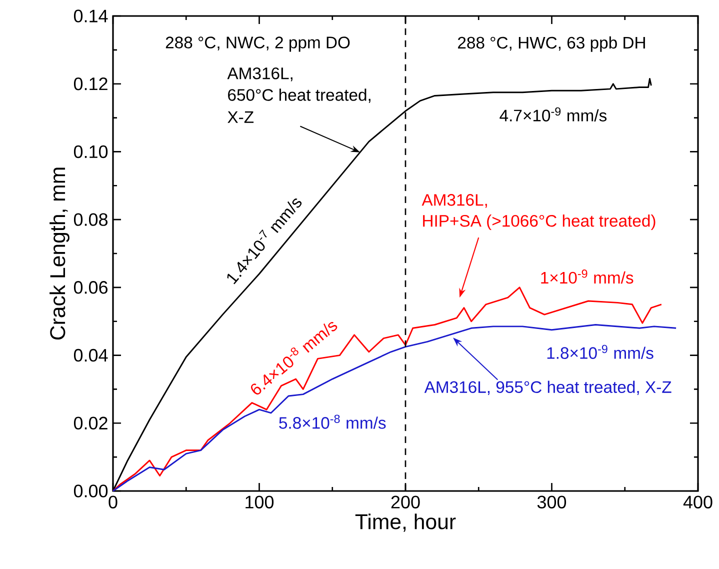 The width and height of the screenshot is (719, 569). What do you see at coordinates (551, 44) in the screenshot?
I see `annotation: 288 °C, HWC, 63 ppb DH` at bounding box center [551, 44].